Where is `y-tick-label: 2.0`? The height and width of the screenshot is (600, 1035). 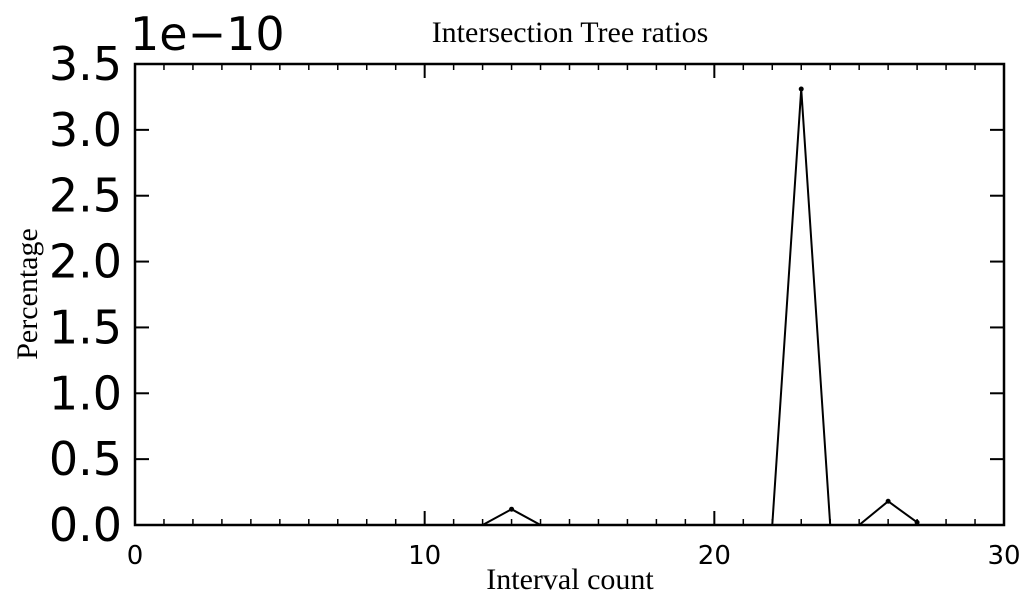
y-tick-label: 2.0 is located at coordinates (85, 262).